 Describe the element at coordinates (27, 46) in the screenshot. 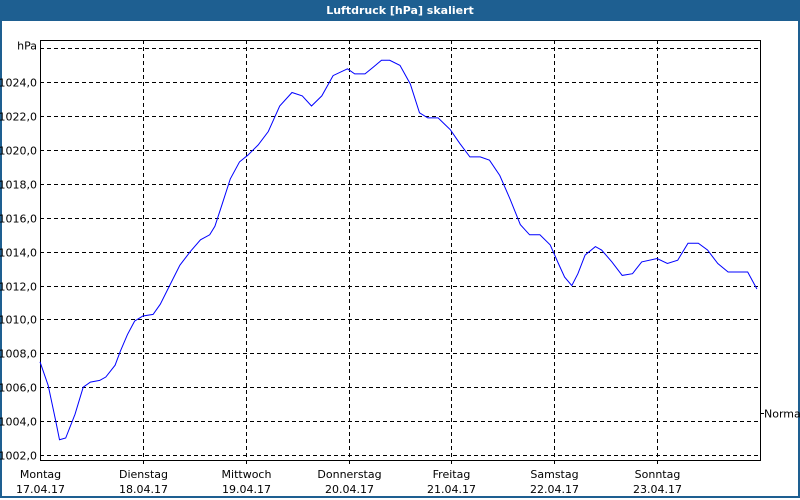

I see `y-axis-unit-label: hPa` at that location.